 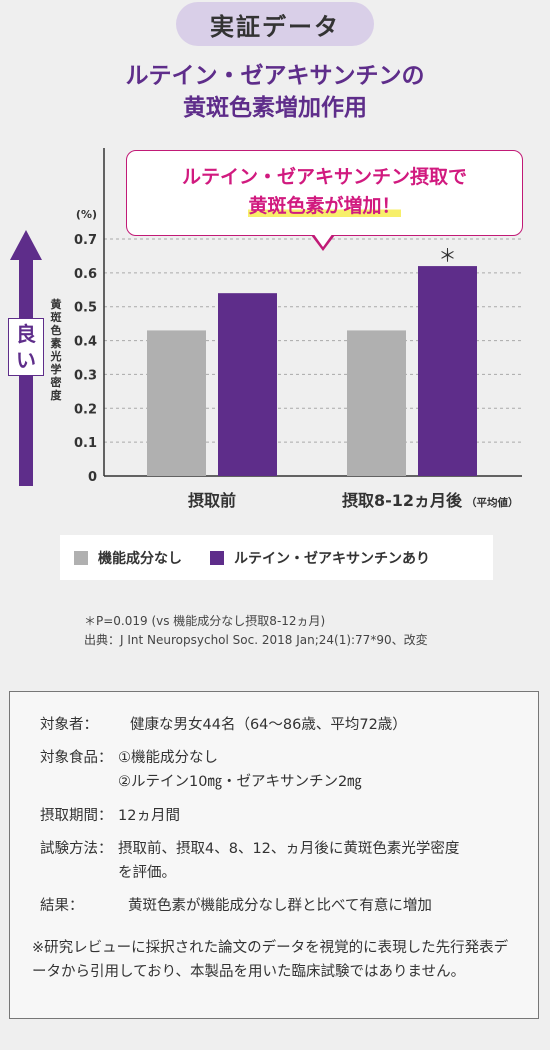 What do you see at coordinates (92, 477) in the screenshot?
I see `y-tick-label: 0` at bounding box center [92, 477].